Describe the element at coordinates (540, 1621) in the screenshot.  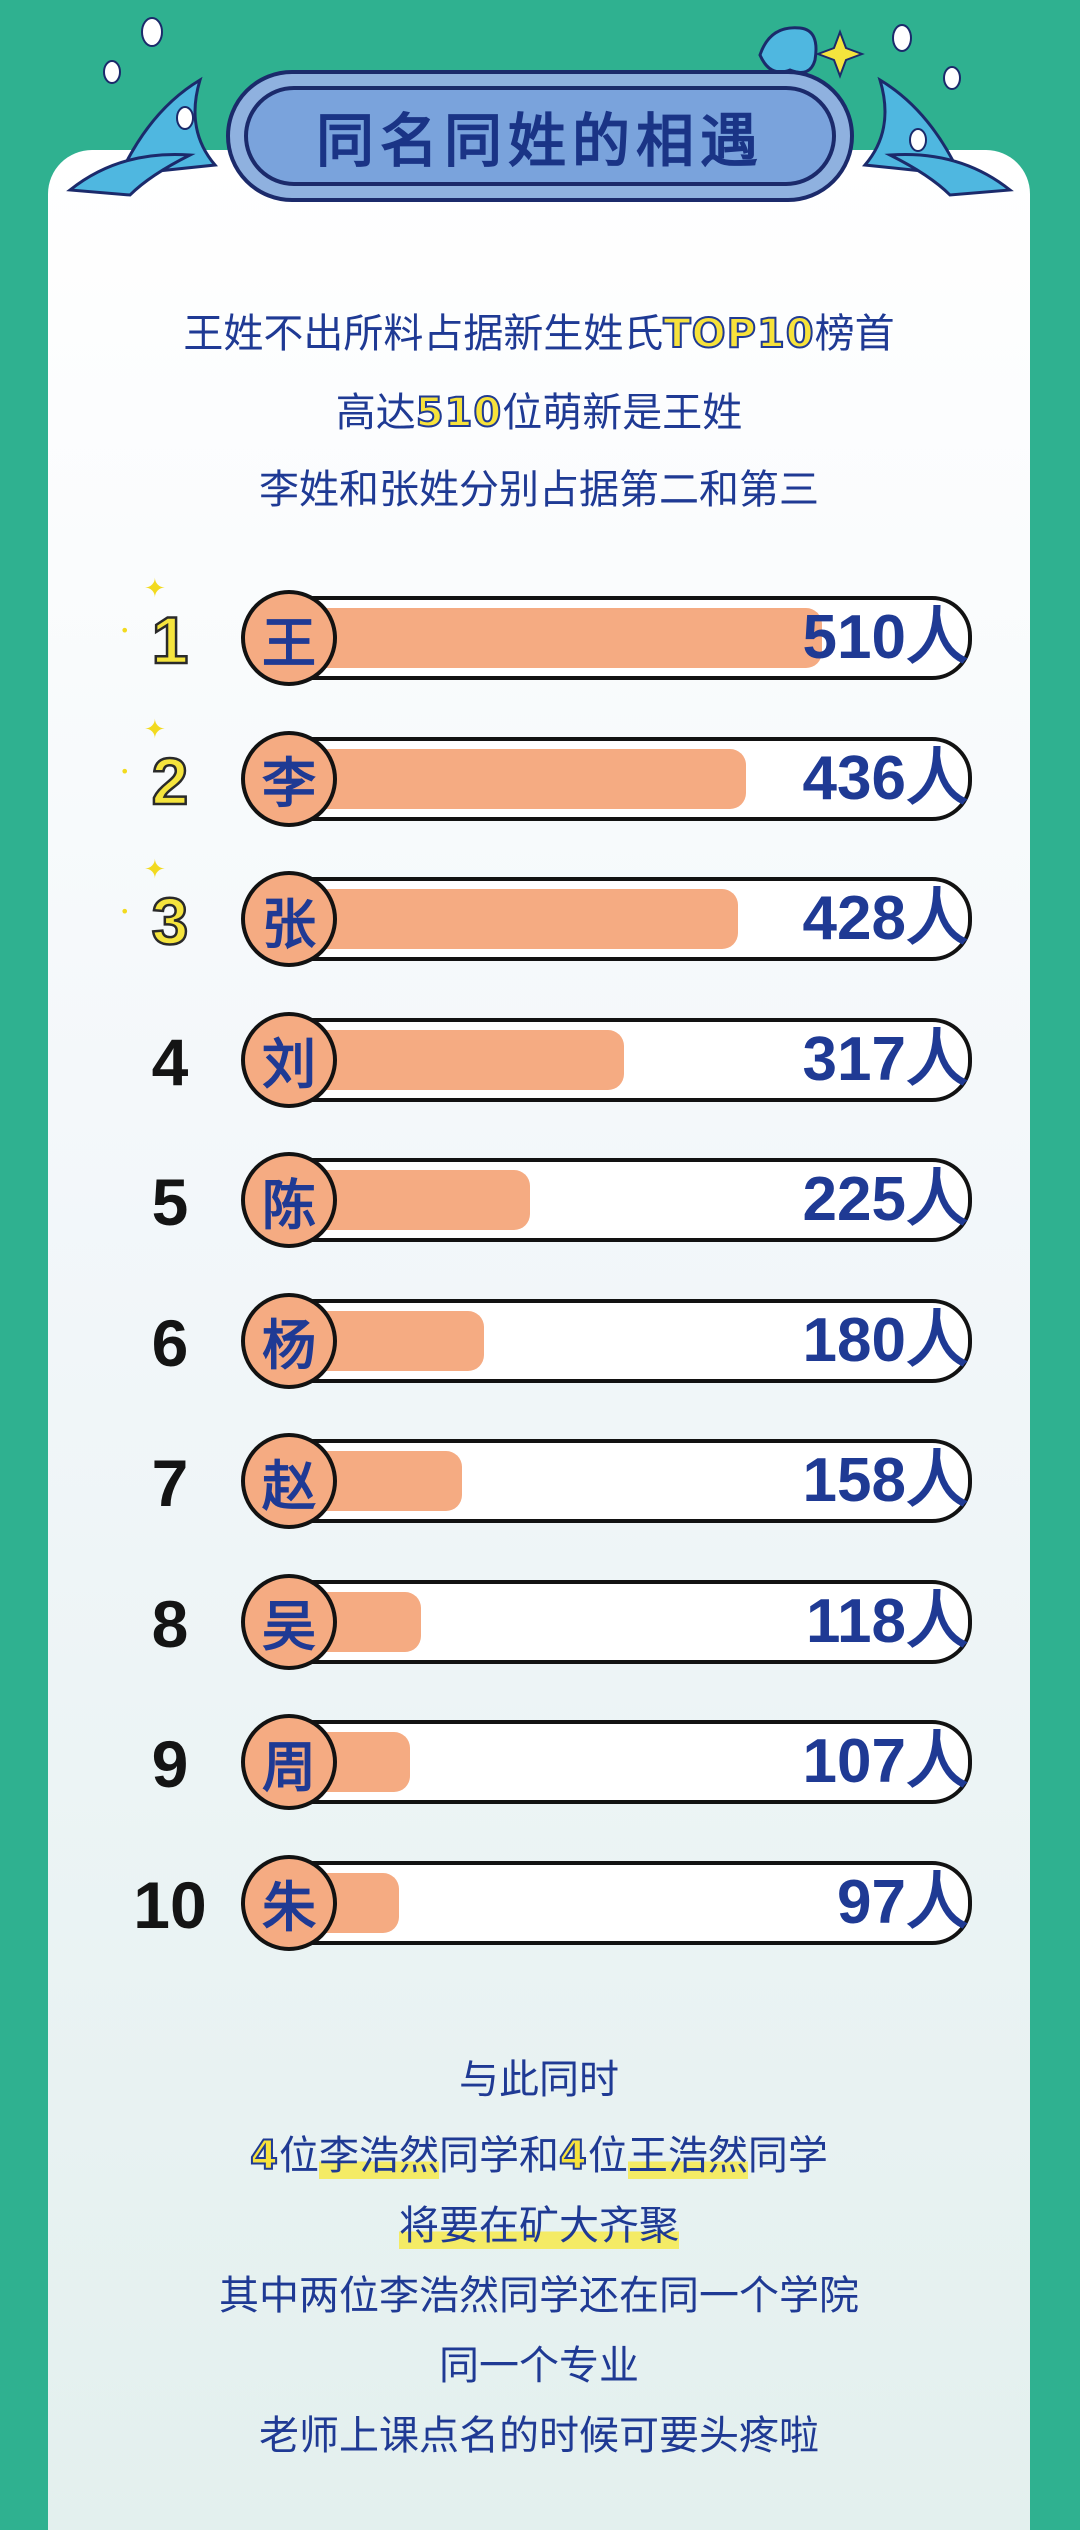
I see `ranking-row: 8 吴 118人` at that location.